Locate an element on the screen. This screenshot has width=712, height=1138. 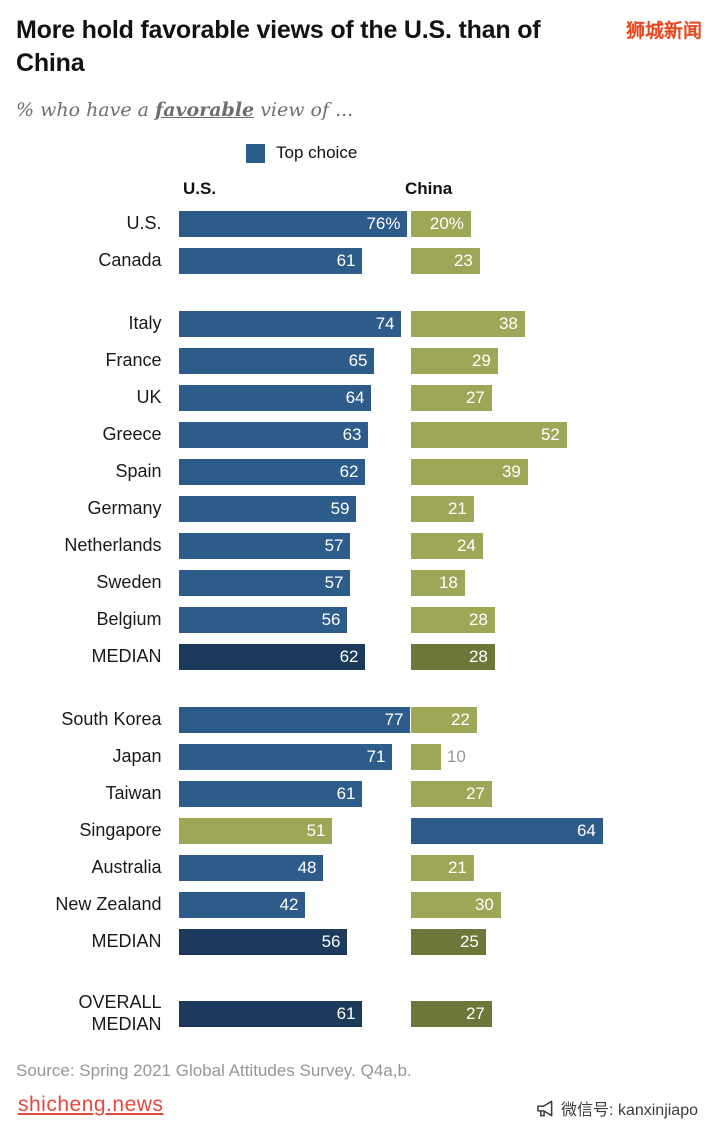
us-bar: 77 is located at coordinates (295, 720).